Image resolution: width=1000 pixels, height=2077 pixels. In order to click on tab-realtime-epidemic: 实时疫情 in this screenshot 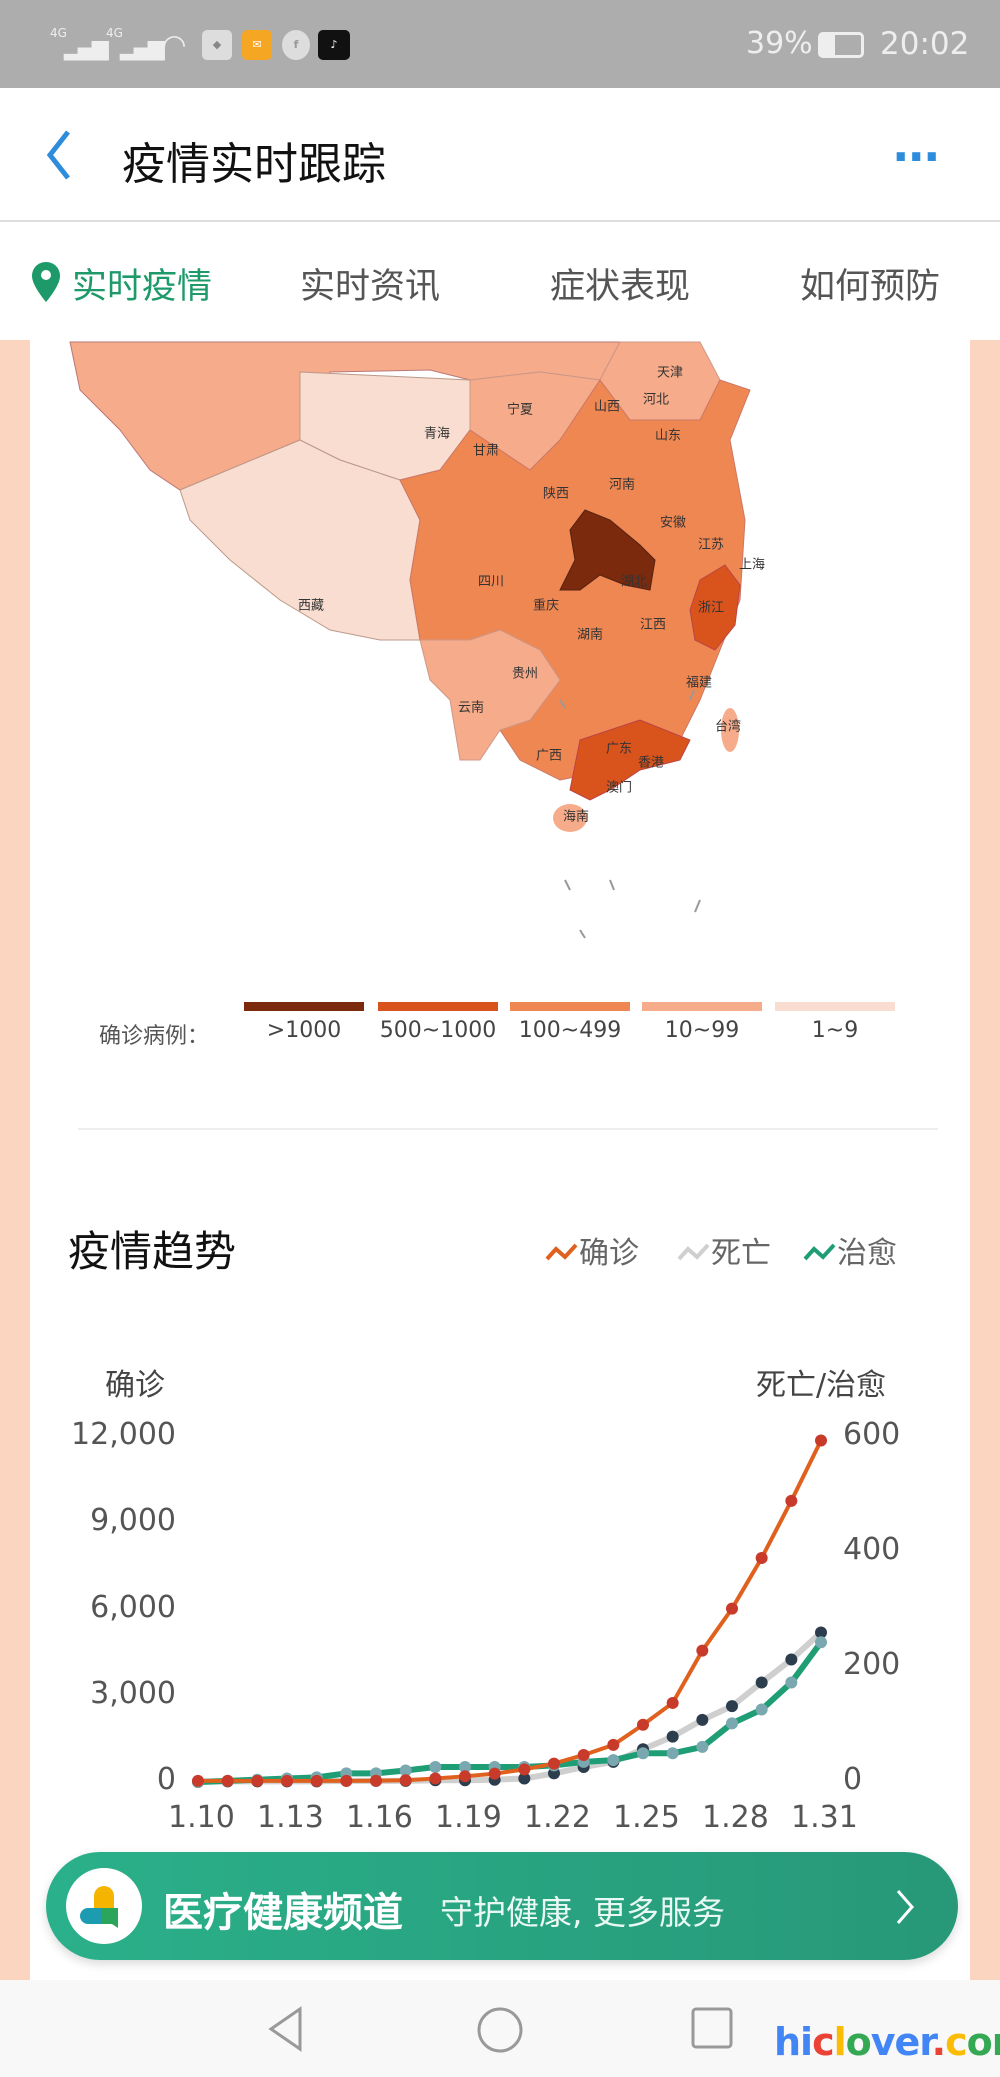, I will do `click(142, 287)`.